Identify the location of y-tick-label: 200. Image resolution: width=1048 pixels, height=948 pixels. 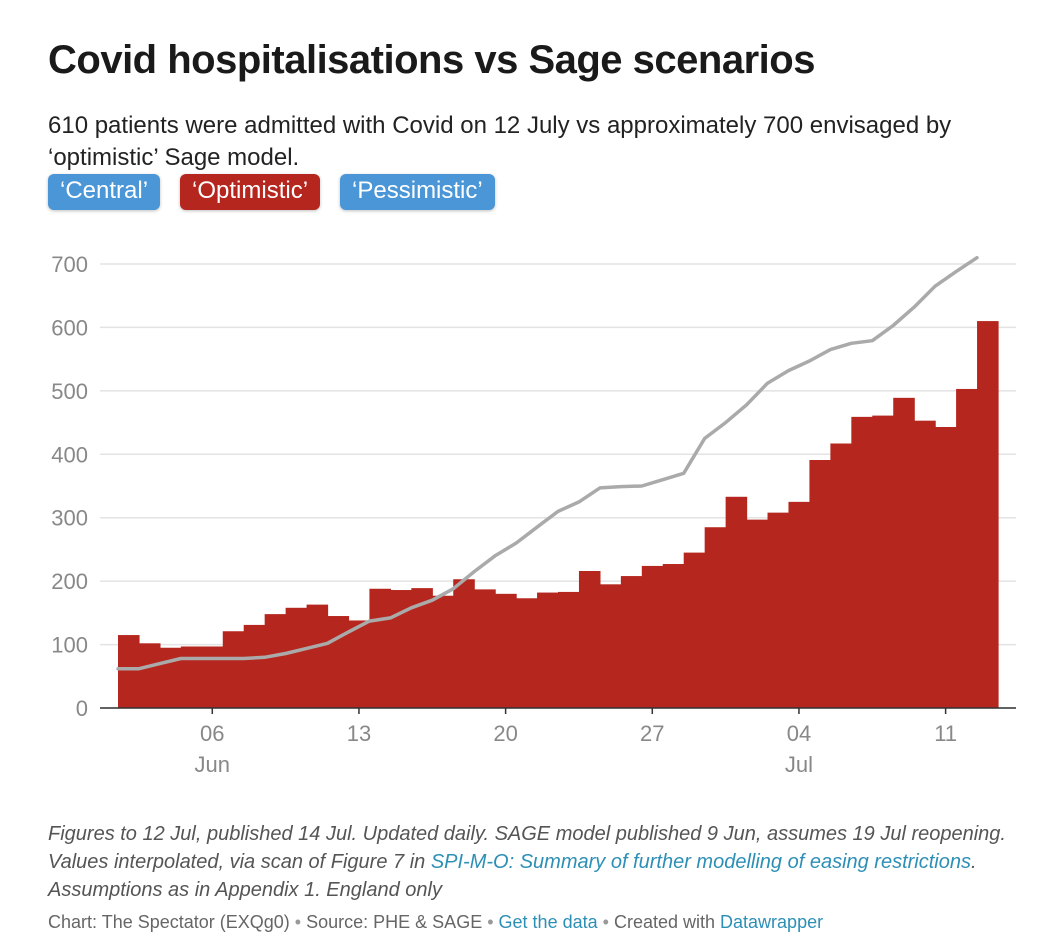
(69, 581).